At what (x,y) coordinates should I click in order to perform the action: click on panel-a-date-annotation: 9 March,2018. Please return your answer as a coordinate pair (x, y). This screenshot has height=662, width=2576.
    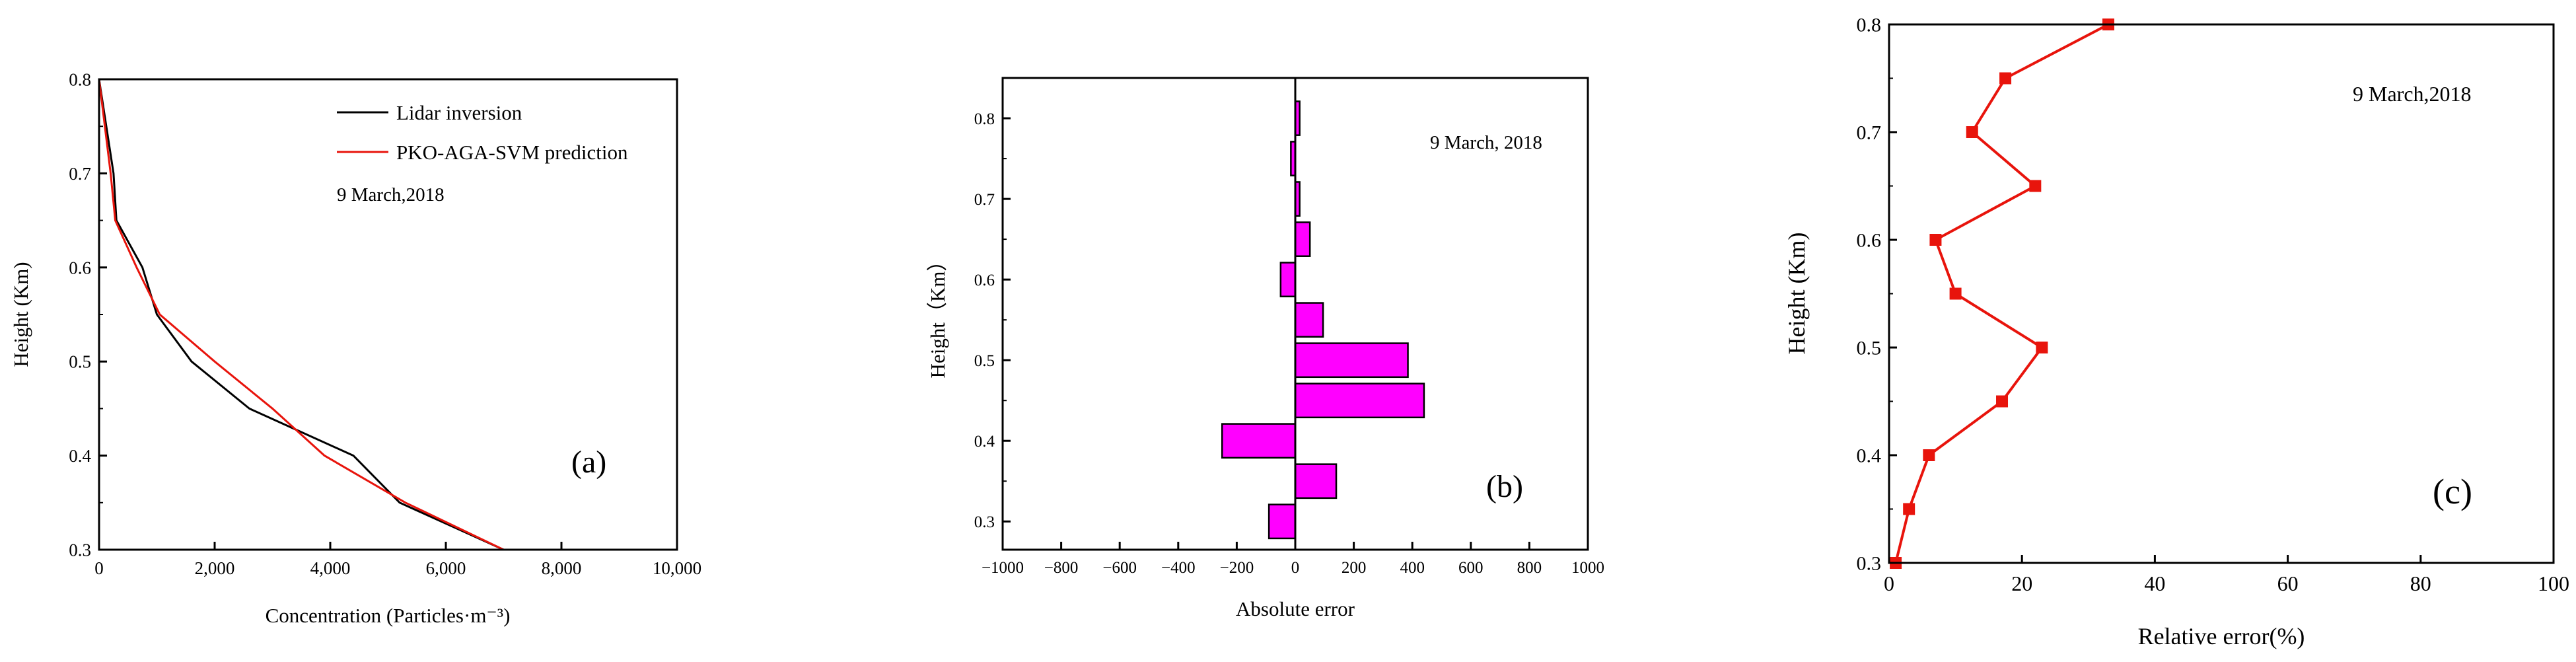
    Looking at the image, I should click on (391, 194).